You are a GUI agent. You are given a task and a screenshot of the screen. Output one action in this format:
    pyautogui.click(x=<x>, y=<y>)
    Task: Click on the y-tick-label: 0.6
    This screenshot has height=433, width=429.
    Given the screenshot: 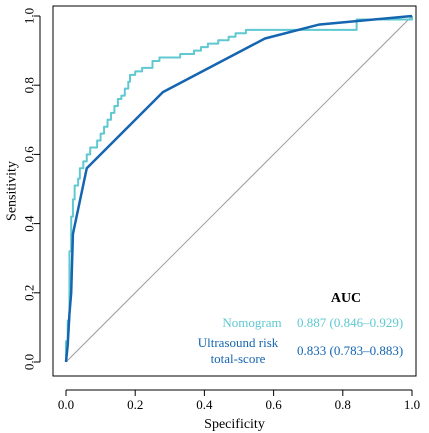 What is the action you would take?
    pyautogui.click(x=29, y=154)
    